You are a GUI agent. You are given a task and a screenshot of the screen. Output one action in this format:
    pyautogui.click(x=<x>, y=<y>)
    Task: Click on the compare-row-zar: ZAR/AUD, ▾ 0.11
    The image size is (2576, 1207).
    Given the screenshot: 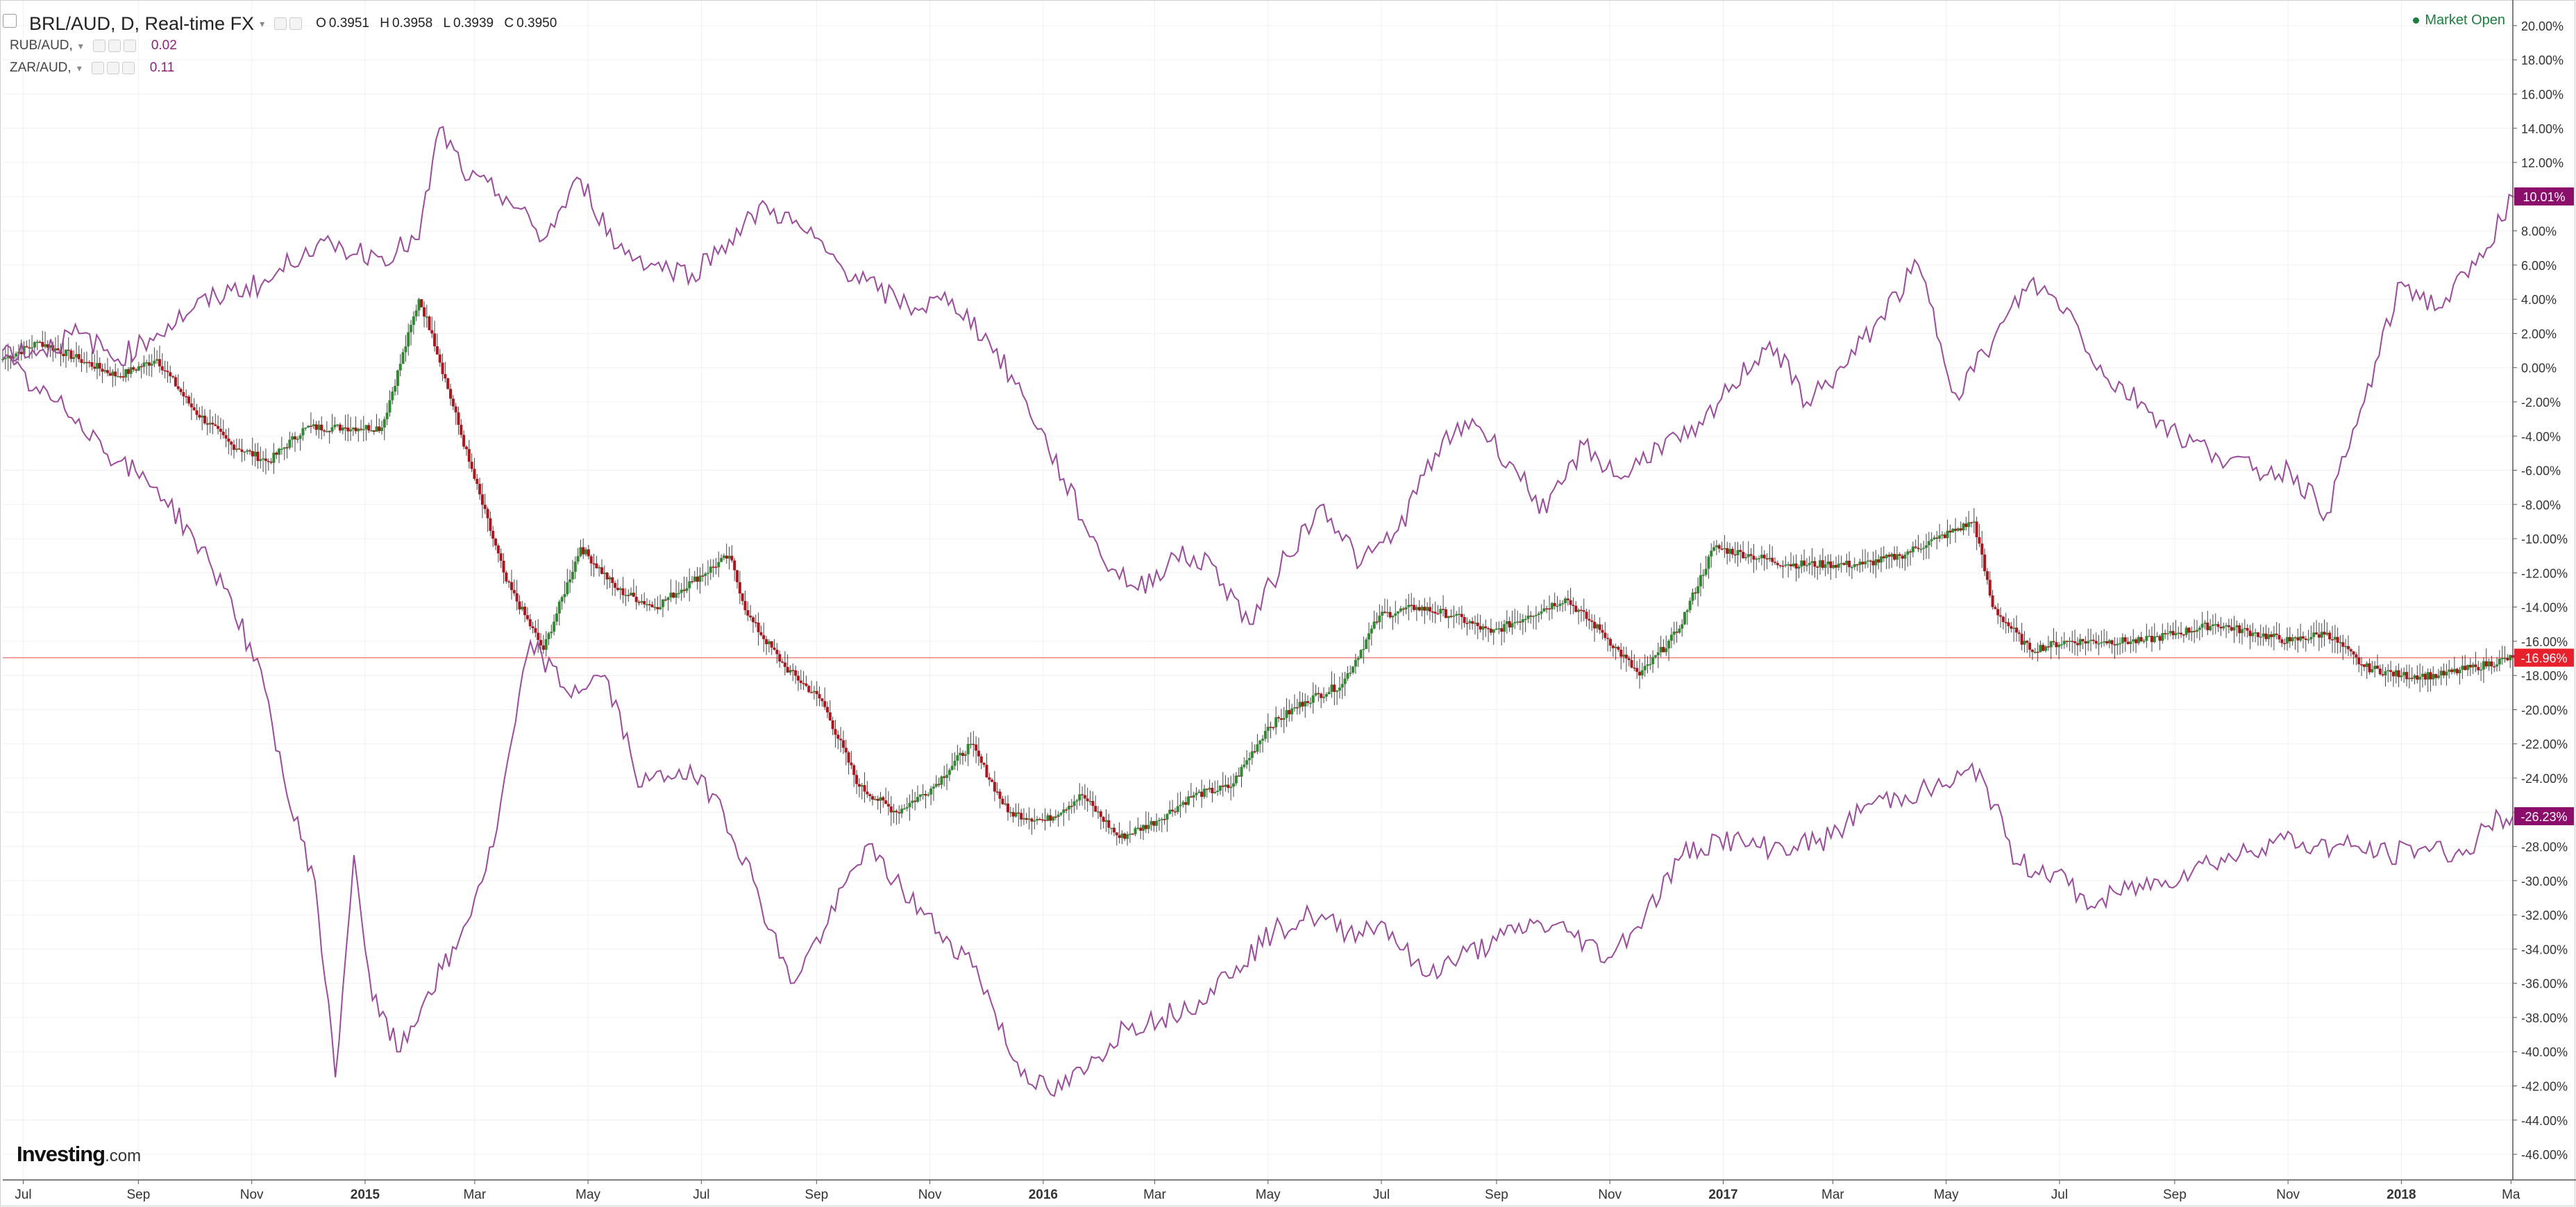 What is the action you would take?
    pyautogui.click(x=283, y=68)
    